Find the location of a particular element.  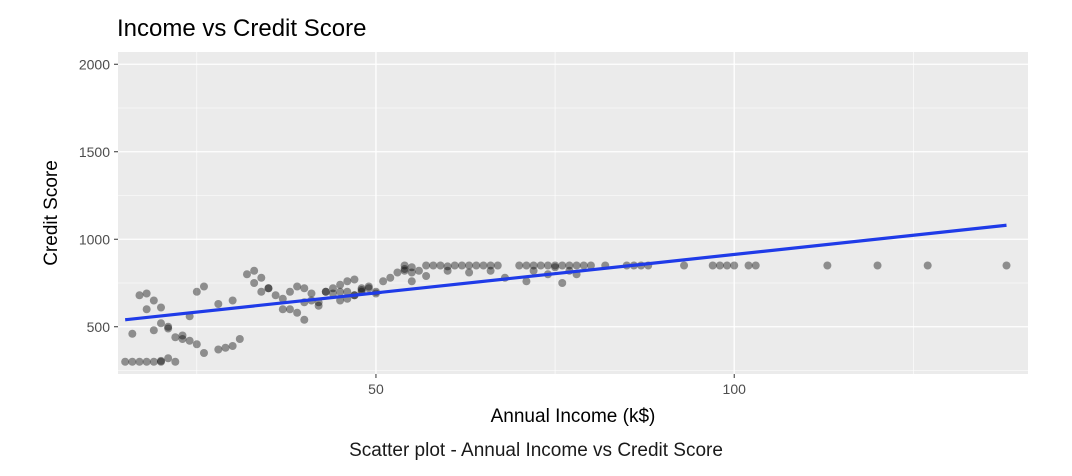

y-tick-label: 500 is located at coordinates (99, 327).